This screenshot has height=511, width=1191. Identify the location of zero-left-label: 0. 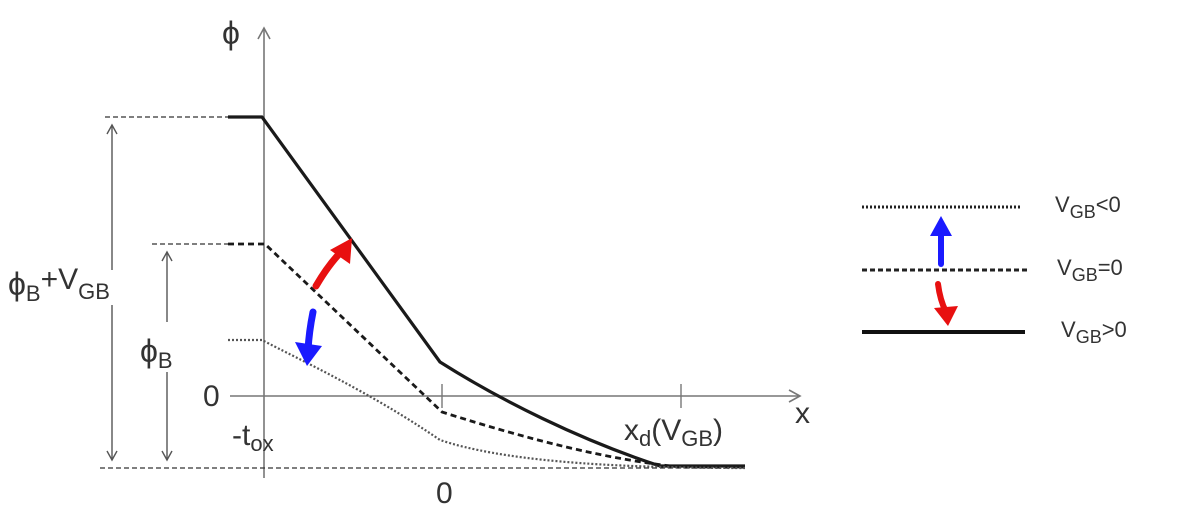
(211, 396).